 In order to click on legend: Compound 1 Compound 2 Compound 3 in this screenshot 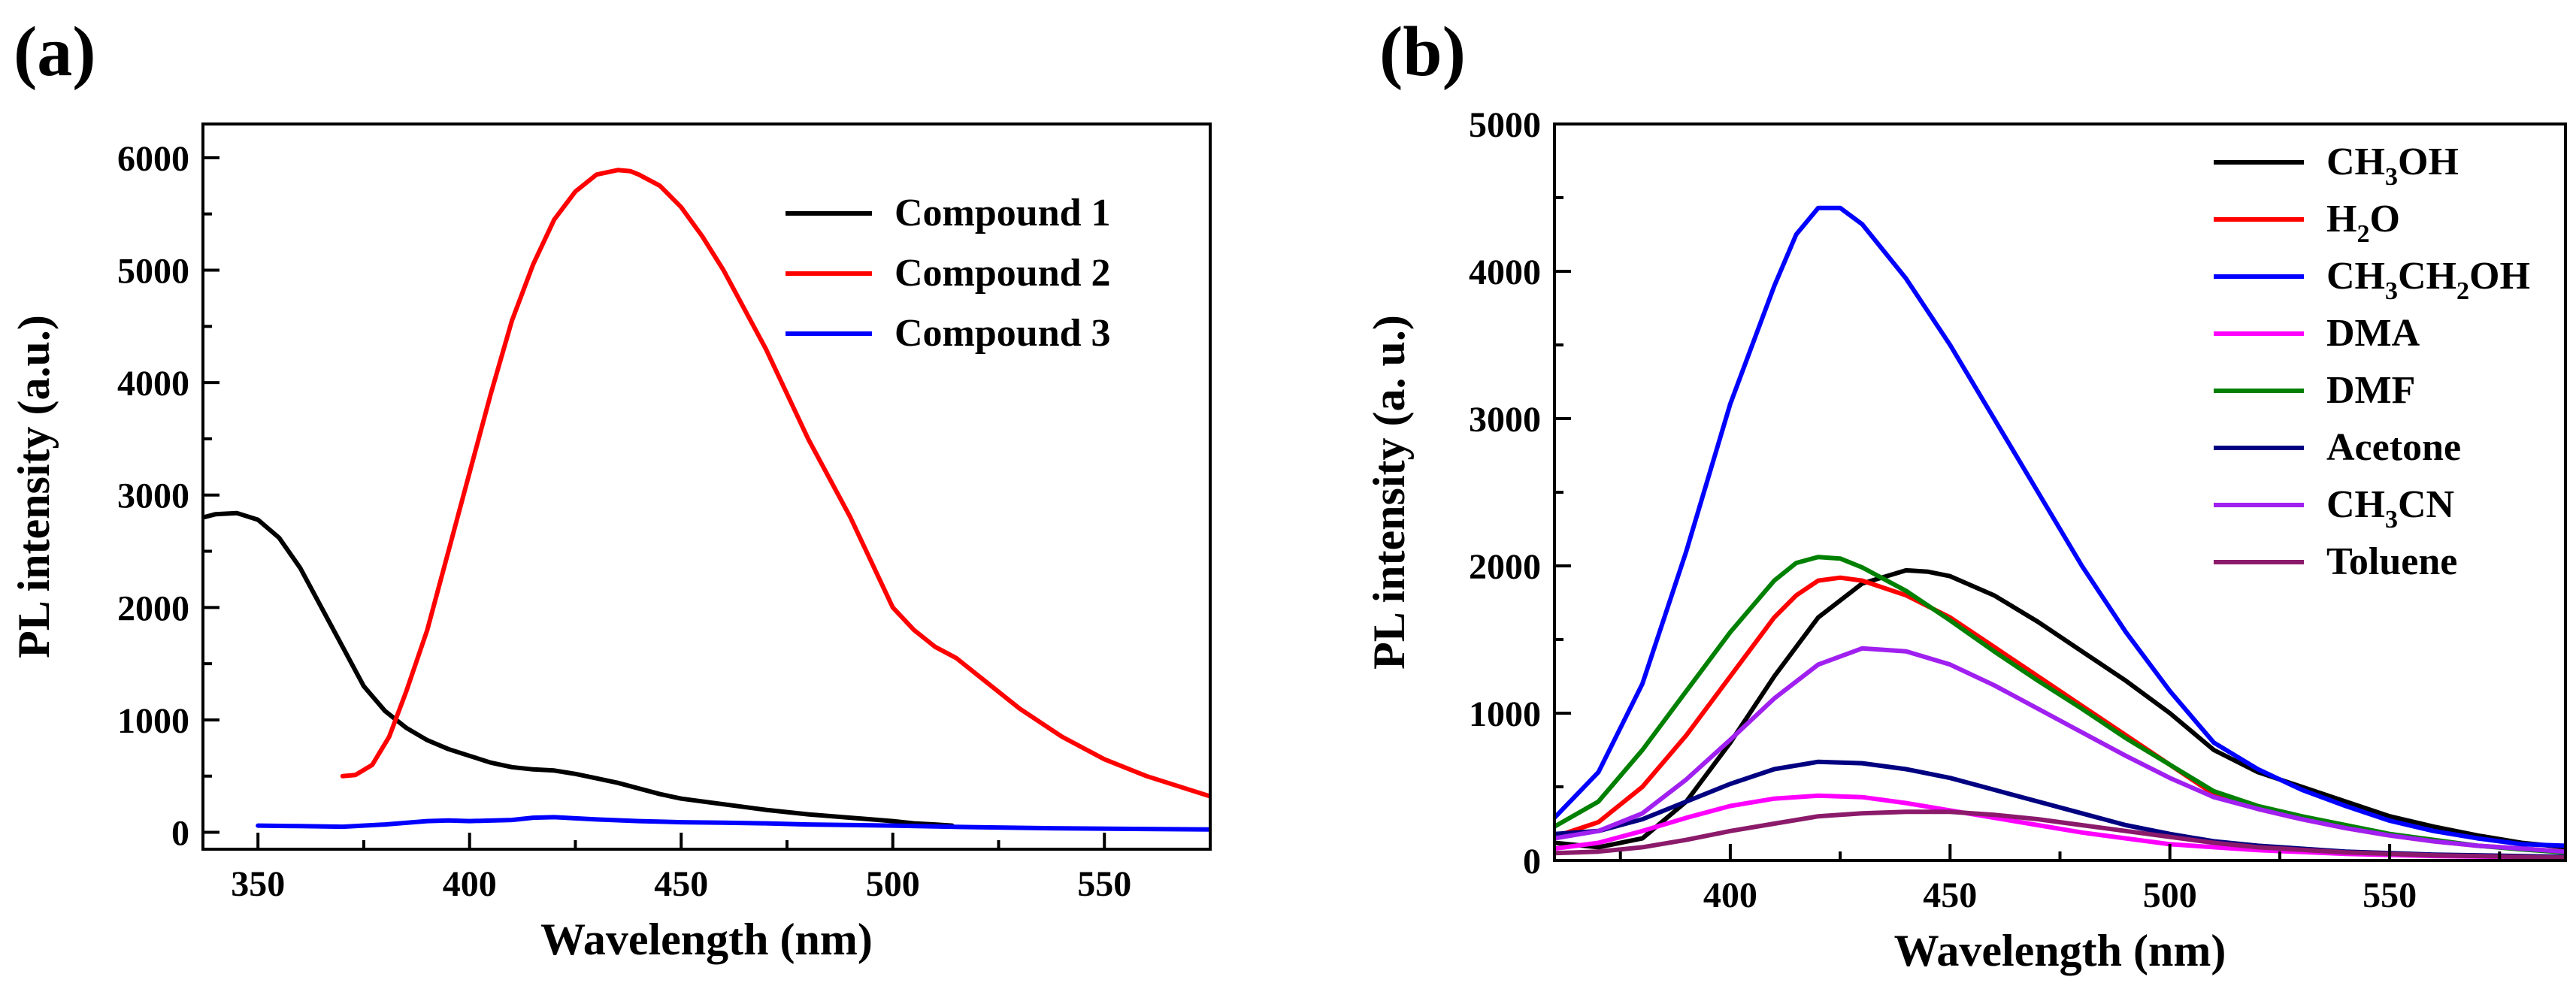, I will do `click(948, 273)`.